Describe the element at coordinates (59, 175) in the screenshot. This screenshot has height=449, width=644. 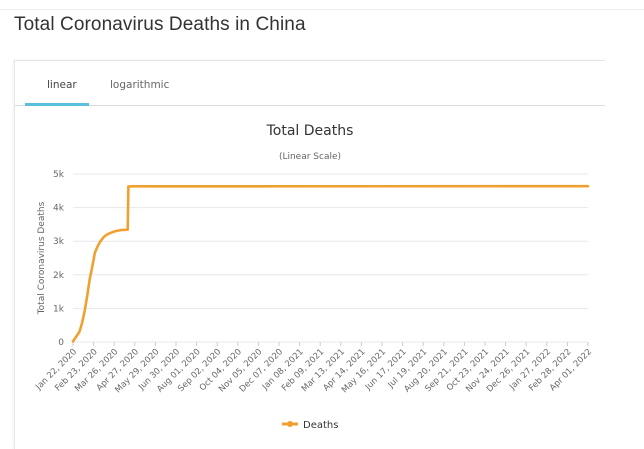
I see `y-tick-label: 5k` at that location.